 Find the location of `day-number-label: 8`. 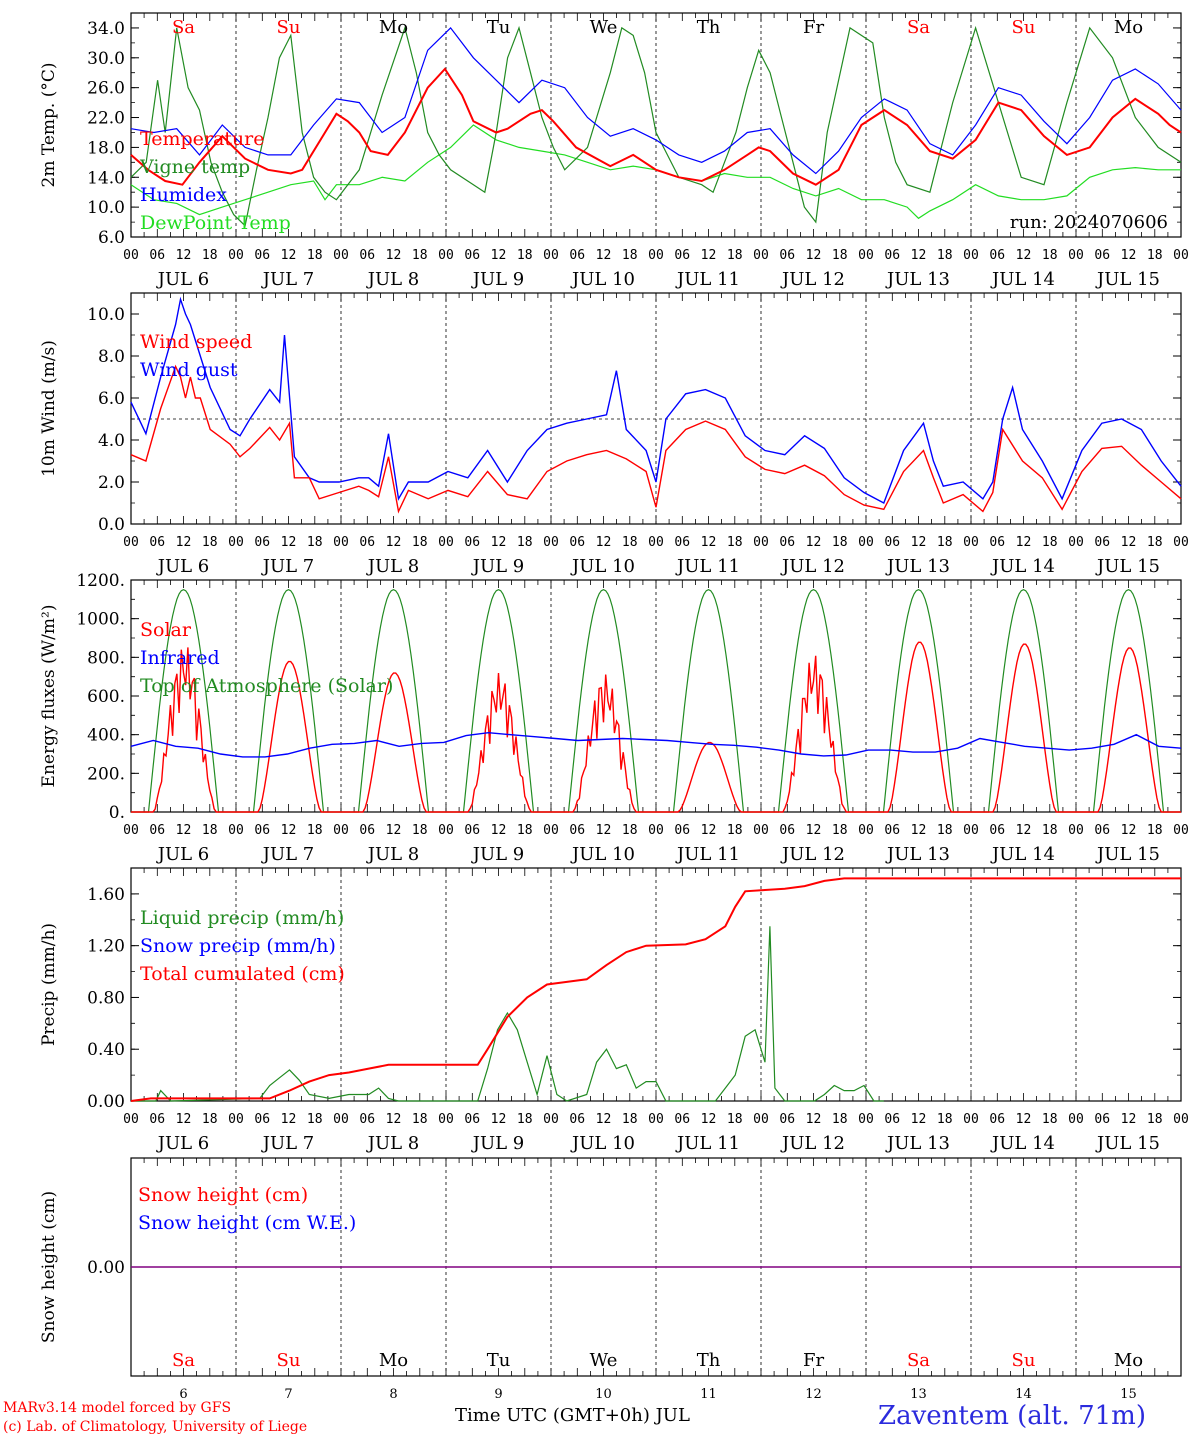

day-number-label: 8 is located at coordinates (393, 1394).